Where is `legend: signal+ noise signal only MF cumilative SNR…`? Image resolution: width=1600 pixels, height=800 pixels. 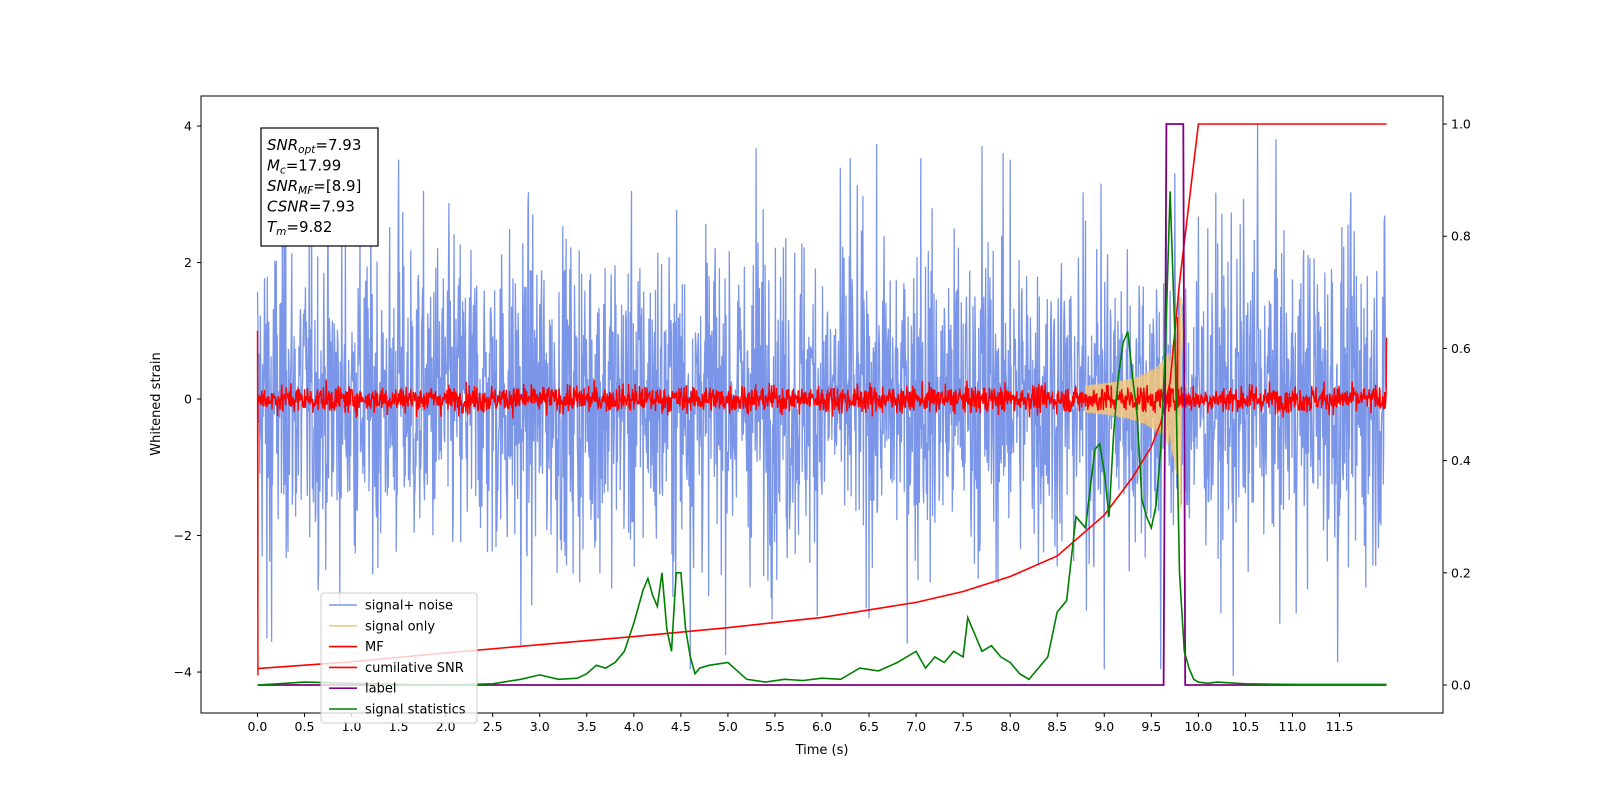
legend: signal+ noise signal only MF cumilative SNR… is located at coordinates (399, 658).